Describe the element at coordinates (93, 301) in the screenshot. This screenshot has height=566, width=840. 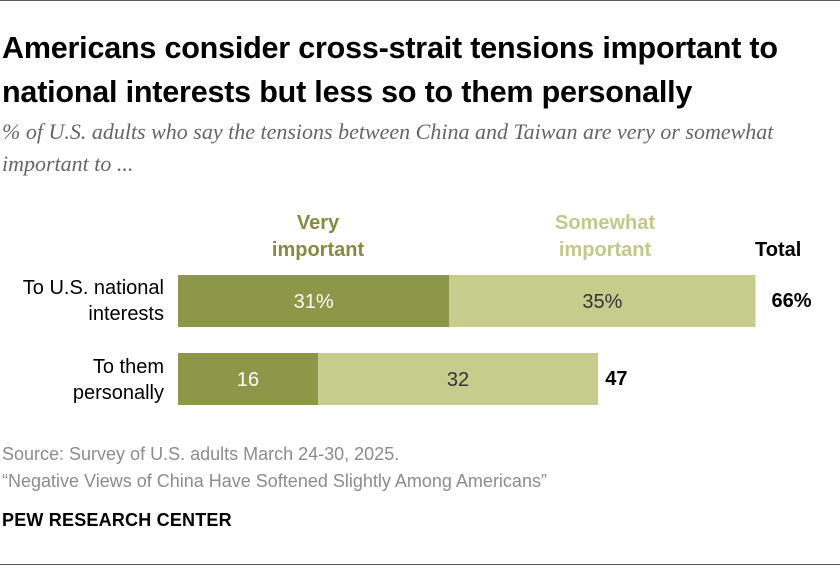
I see `category-label-national-interests: To U.S. national interests` at that location.